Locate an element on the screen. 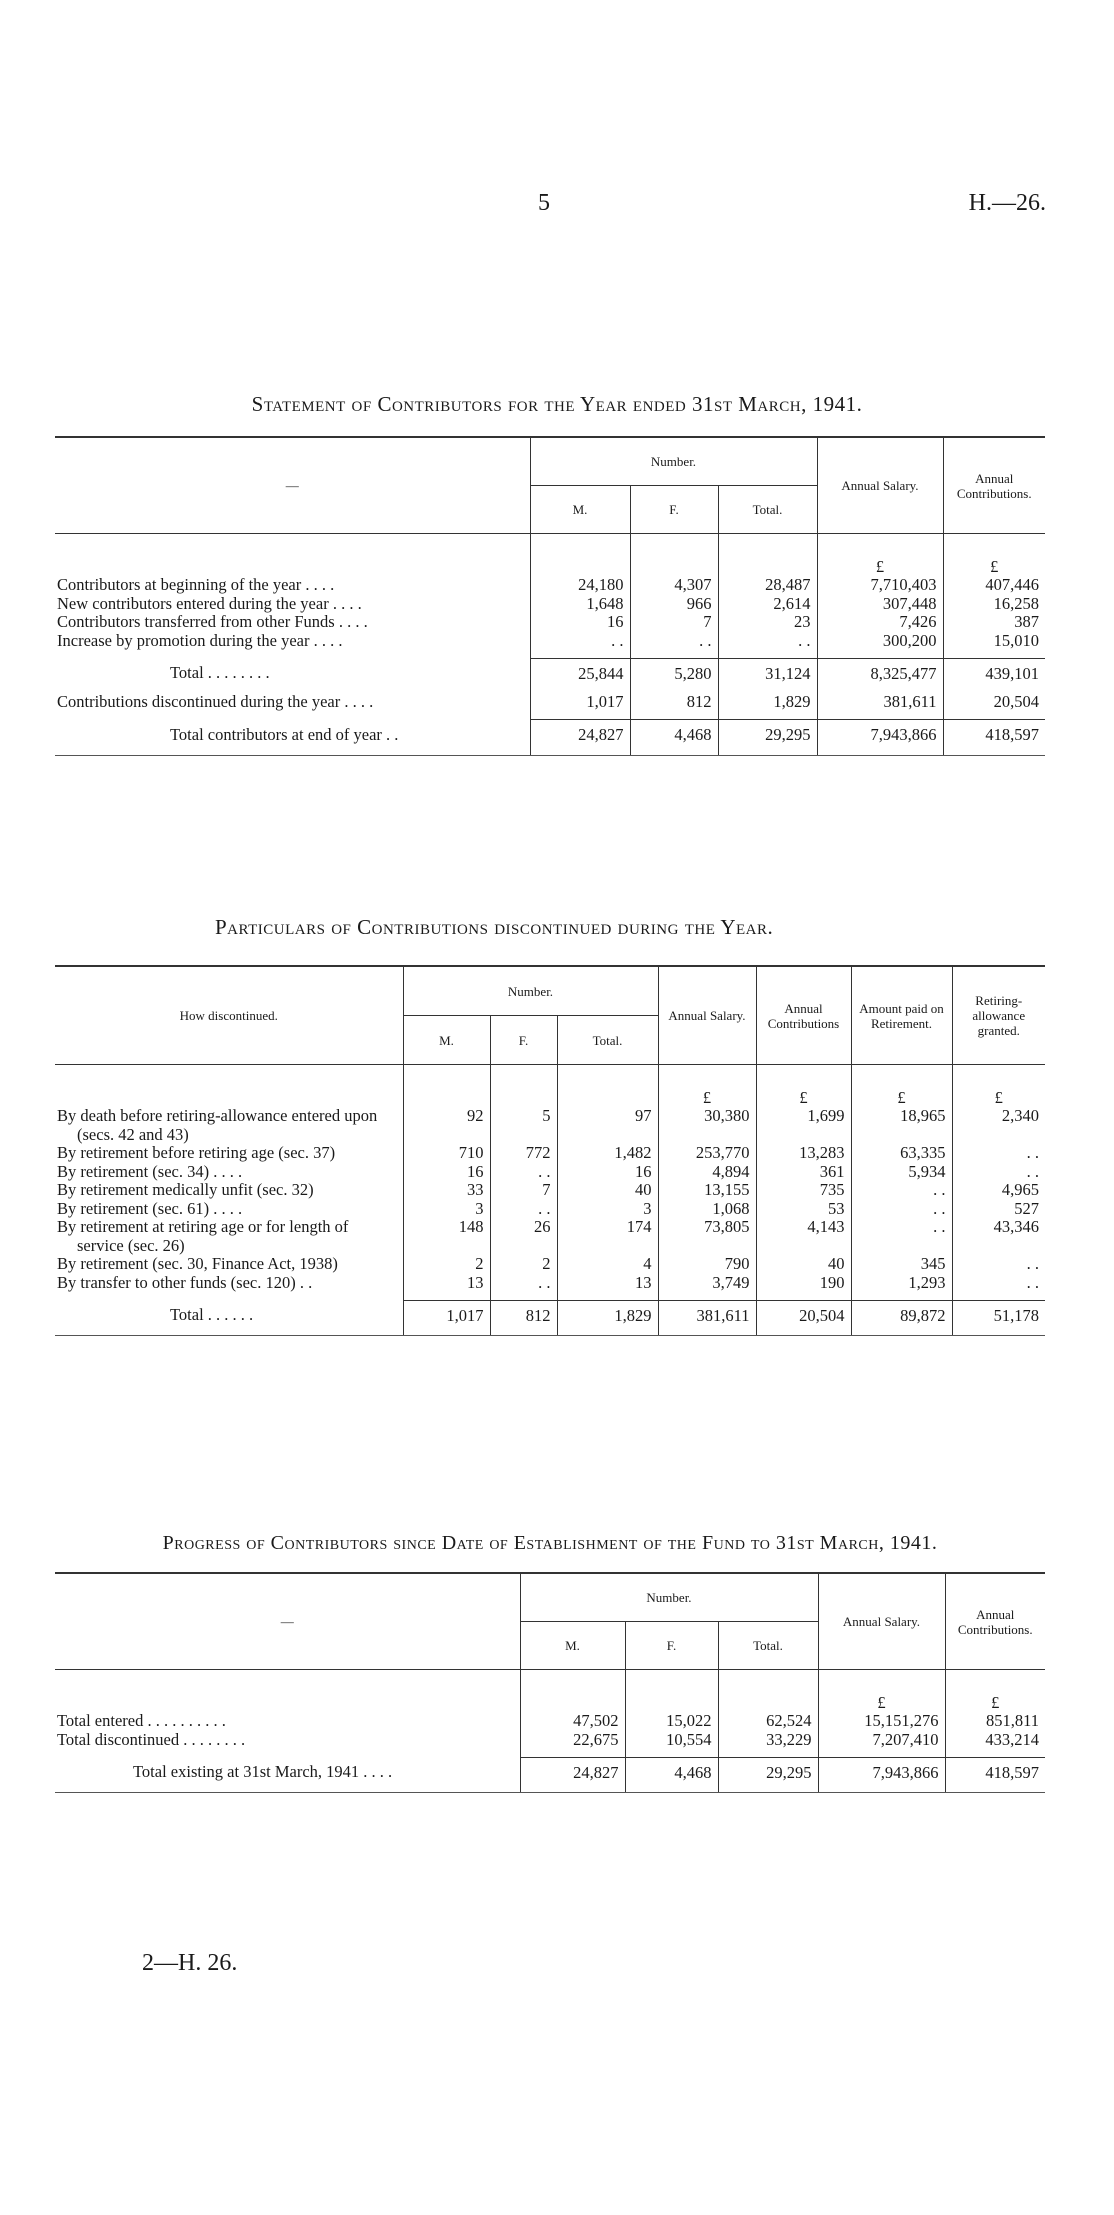 This screenshot has width=1114, height=2215. cell-value: 361 is located at coordinates (803, 1171).